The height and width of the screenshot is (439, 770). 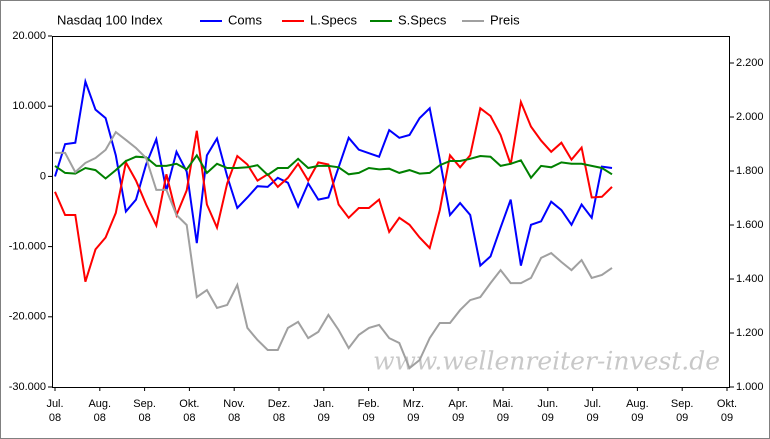 I want to click on legend-label: S.Specs, so click(x=422, y=19).